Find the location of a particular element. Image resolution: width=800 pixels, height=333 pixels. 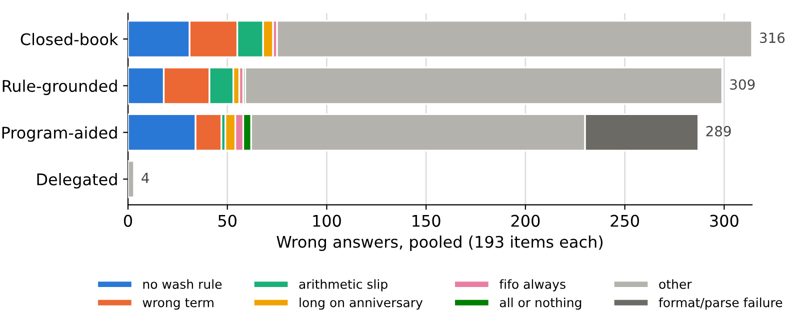

legend-label: fifo always is located at coordinates (532, 285).